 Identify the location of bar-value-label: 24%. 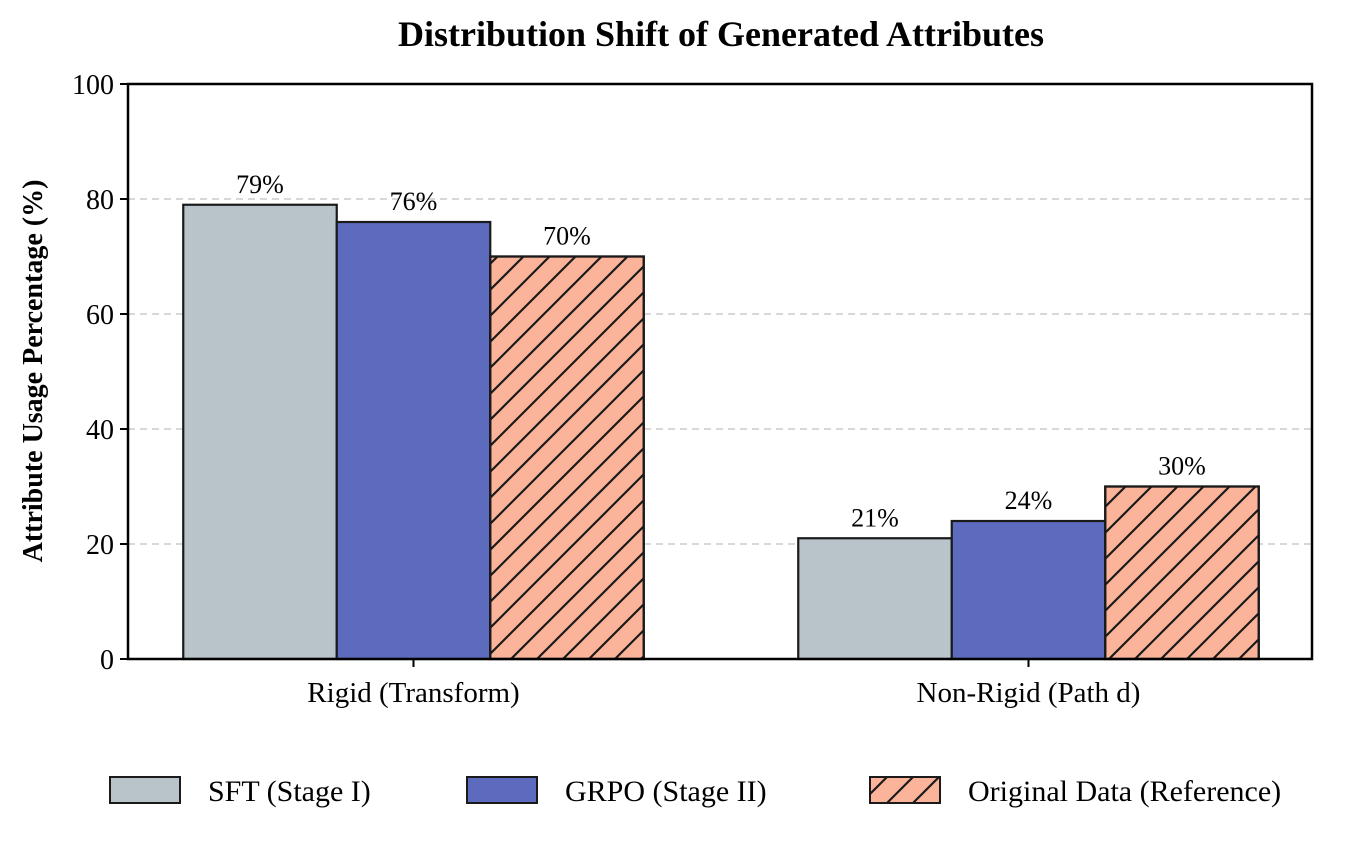
(1029, 500).